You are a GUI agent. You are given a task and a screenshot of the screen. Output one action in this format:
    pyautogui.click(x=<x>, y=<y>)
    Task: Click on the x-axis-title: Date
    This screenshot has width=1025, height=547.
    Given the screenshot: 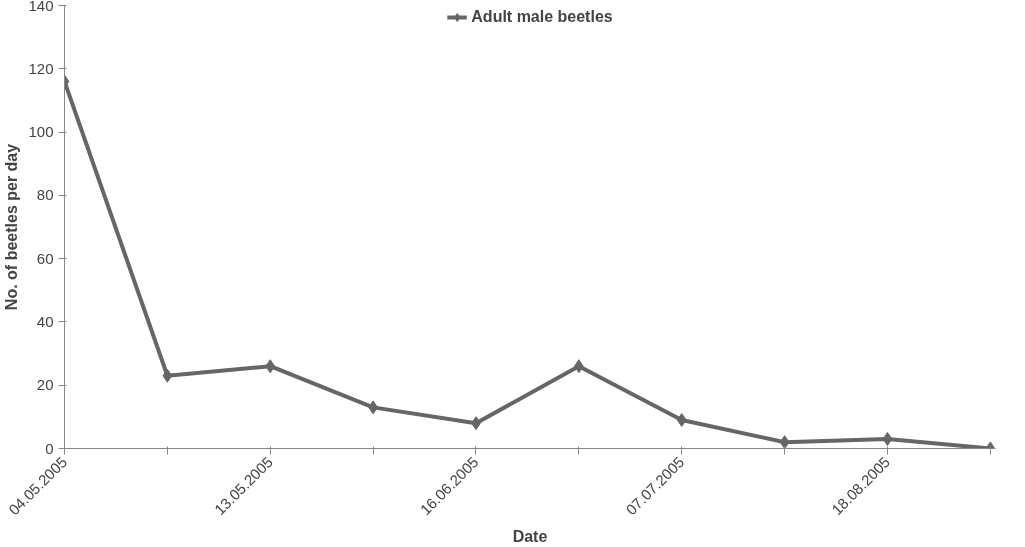 What is the action you would take?
    pyautogui.click(x=530, y=536)
    